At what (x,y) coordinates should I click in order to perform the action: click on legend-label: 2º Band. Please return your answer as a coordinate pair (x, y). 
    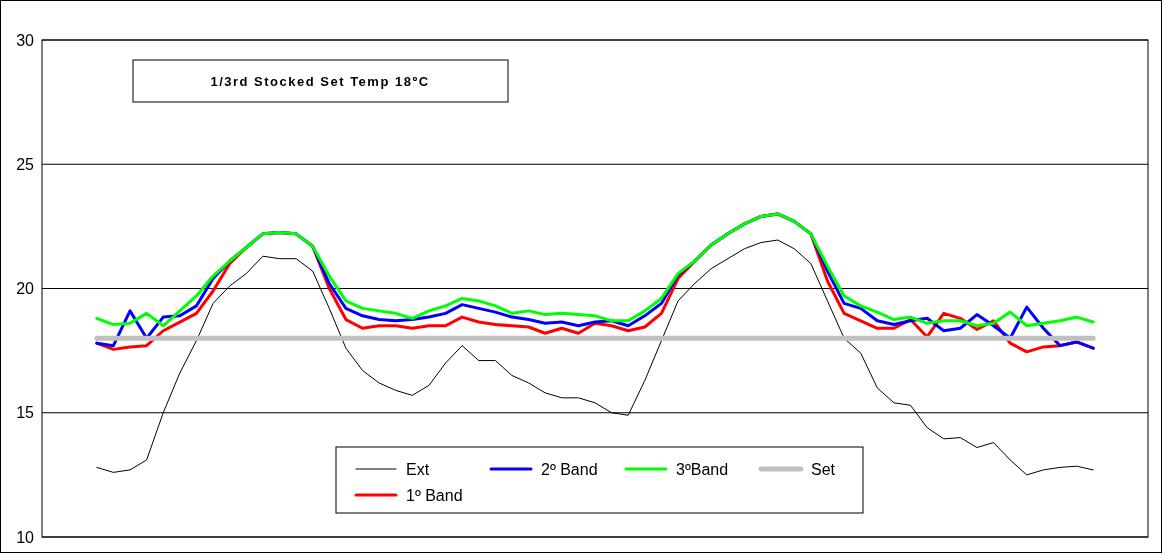
    Looking at the image, I should click on (569, 469).